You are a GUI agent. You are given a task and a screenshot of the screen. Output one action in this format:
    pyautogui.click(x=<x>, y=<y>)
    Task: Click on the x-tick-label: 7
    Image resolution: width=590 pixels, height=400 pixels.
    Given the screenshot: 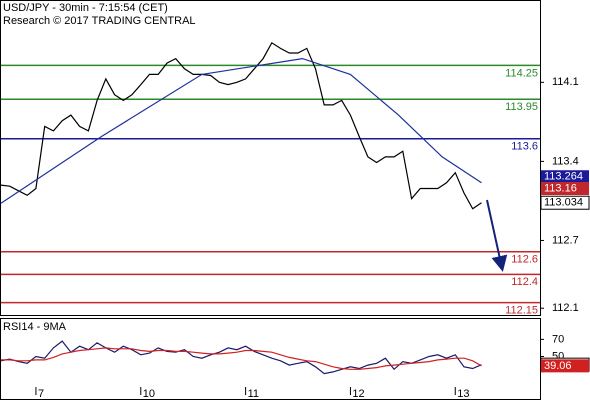 What is the action you would take?
    pyautogui.click(x=41, y=394)
    